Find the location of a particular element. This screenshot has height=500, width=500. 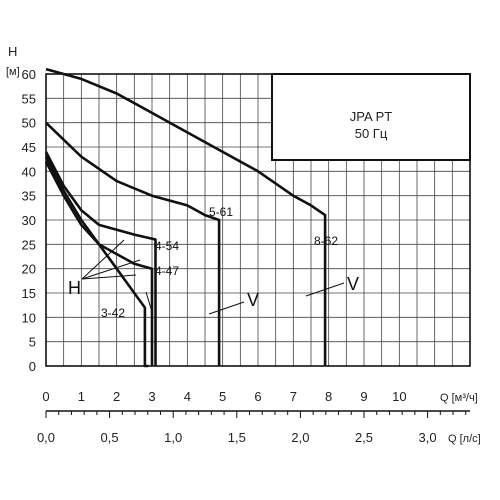

x-tick-label: 1 is located at coordinates (81, 396).